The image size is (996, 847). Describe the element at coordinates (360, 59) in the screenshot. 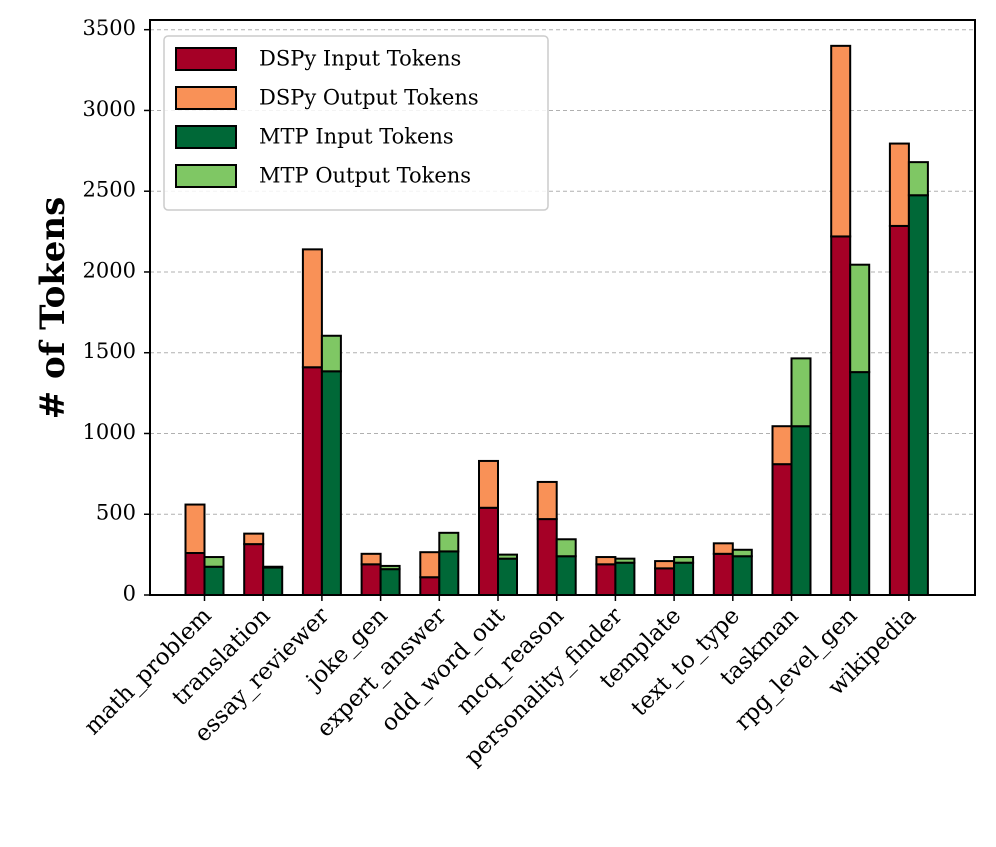

I see `legend-label: DSPy Input Tokens` at that location.